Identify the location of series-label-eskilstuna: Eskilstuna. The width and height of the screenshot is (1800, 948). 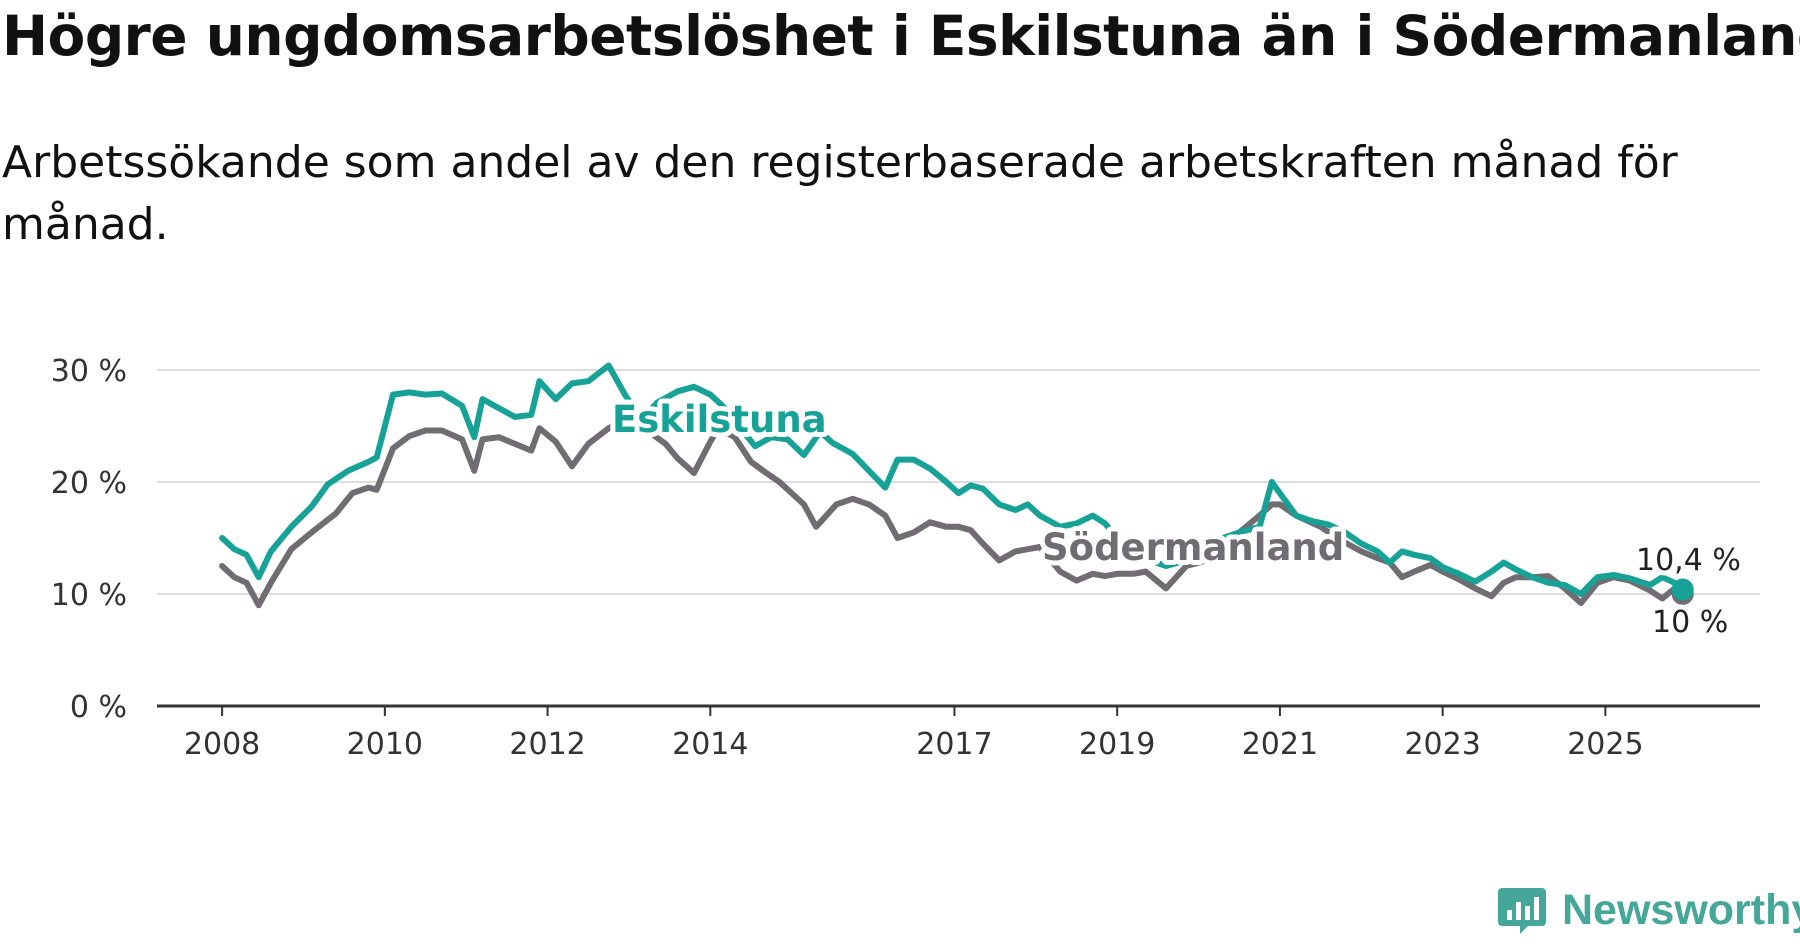
(719, 419).